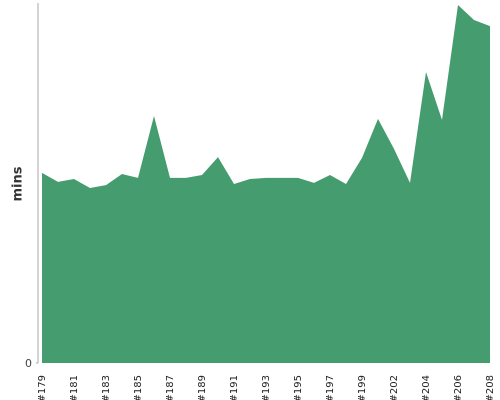  What do you see at coordinates (202, 387) in the screenshot?
I see `x-tick-label: #189` at bounding box center [202, 387].